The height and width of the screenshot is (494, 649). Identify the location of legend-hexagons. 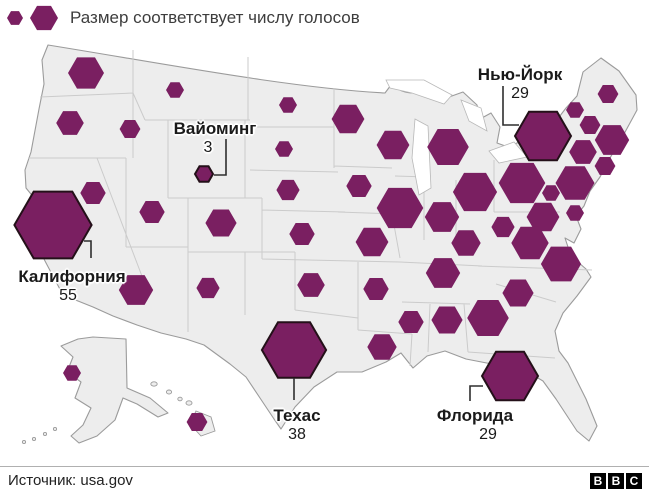
(32, 18).